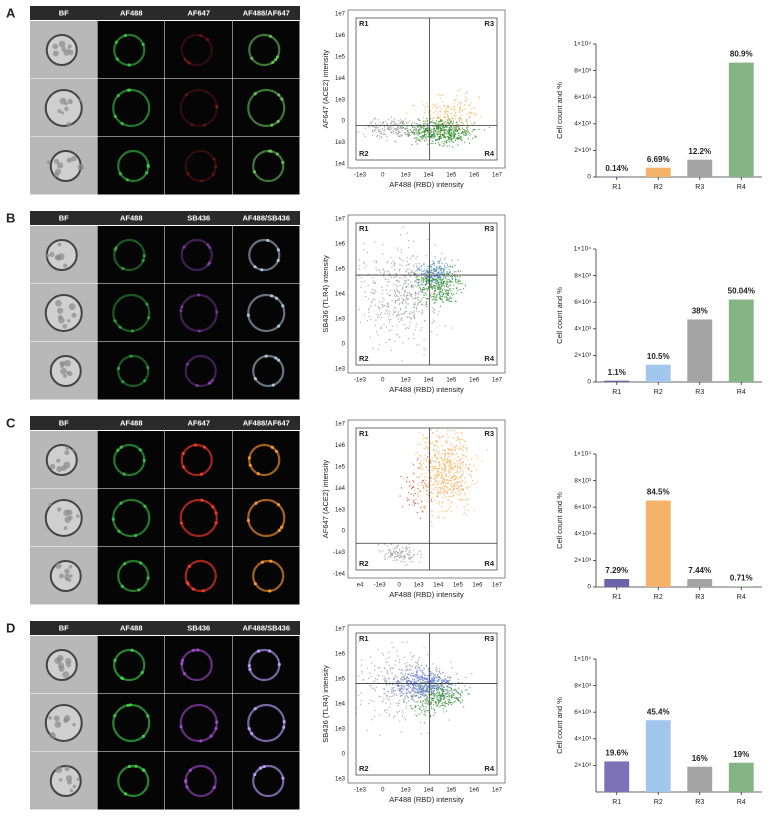  I want to click on x-tick-label: 1e4, so click(428, 791).